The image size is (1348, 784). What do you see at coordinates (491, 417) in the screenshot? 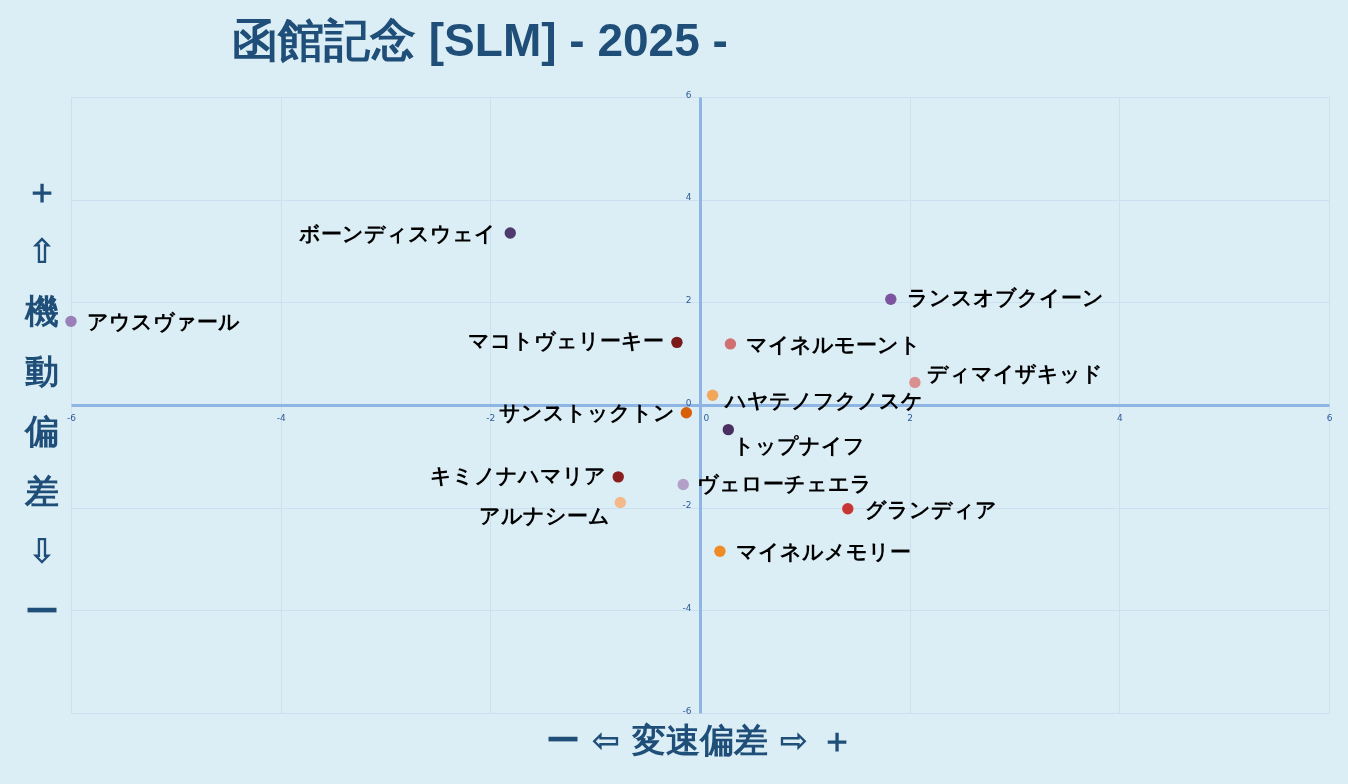
I see `x-tick-label: -2` at bounding box center [491, 417].